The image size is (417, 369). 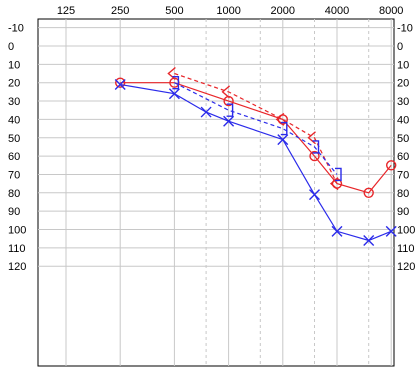 What do you see at coordinates (400, 47) in the screenshot?
I see `y-tick-label-right: 0` at bounding box center [400, 47].